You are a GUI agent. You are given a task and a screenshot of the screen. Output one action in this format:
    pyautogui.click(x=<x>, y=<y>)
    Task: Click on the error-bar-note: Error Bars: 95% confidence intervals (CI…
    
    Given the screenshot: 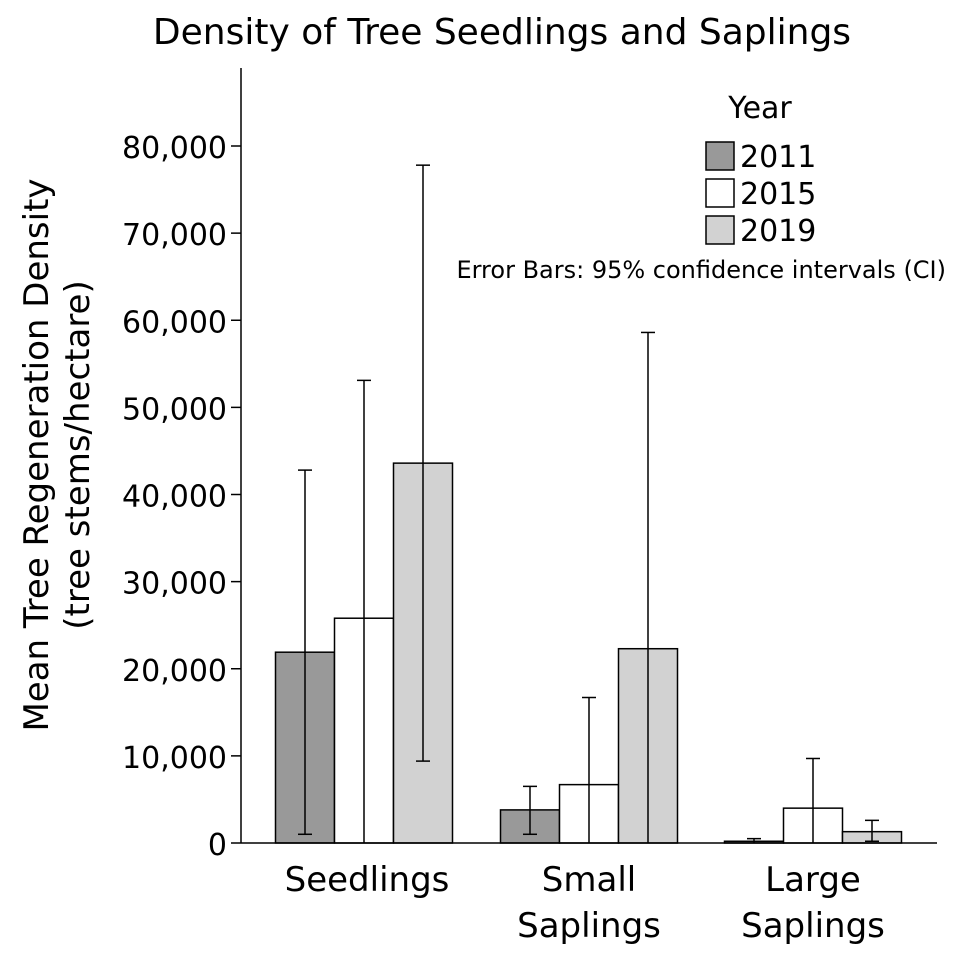 What is the action you would take?
    pyautogui.click(x=701, y=270)
    